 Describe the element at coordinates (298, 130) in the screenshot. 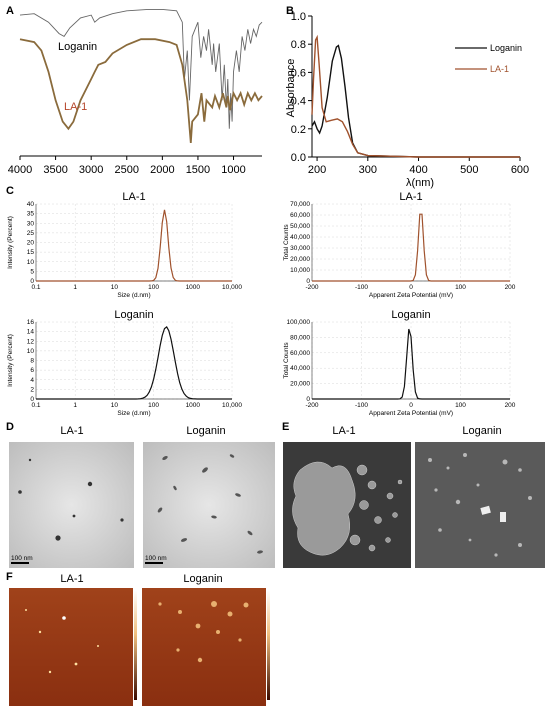

I see `uv-y-tick-label: 0.2` at that location.